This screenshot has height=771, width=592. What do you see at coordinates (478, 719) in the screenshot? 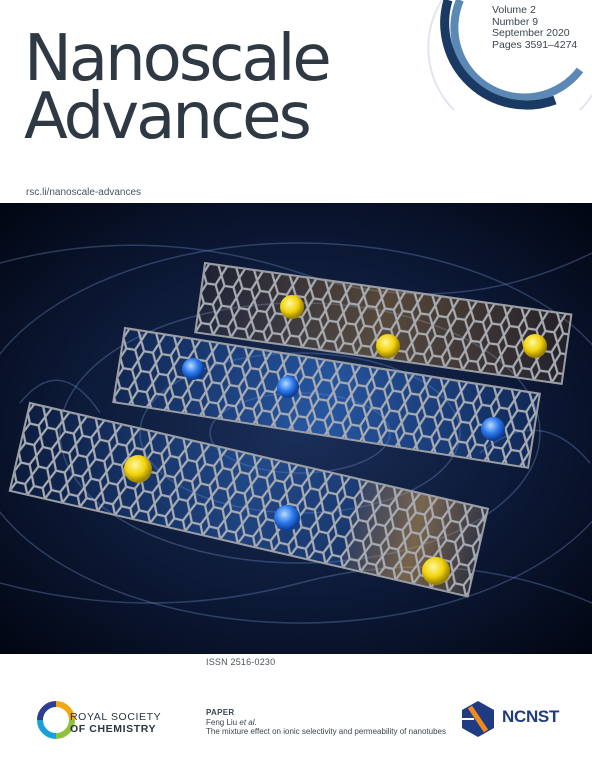
I see `ncnst-logo-icon` at bounding box center [478, 719].